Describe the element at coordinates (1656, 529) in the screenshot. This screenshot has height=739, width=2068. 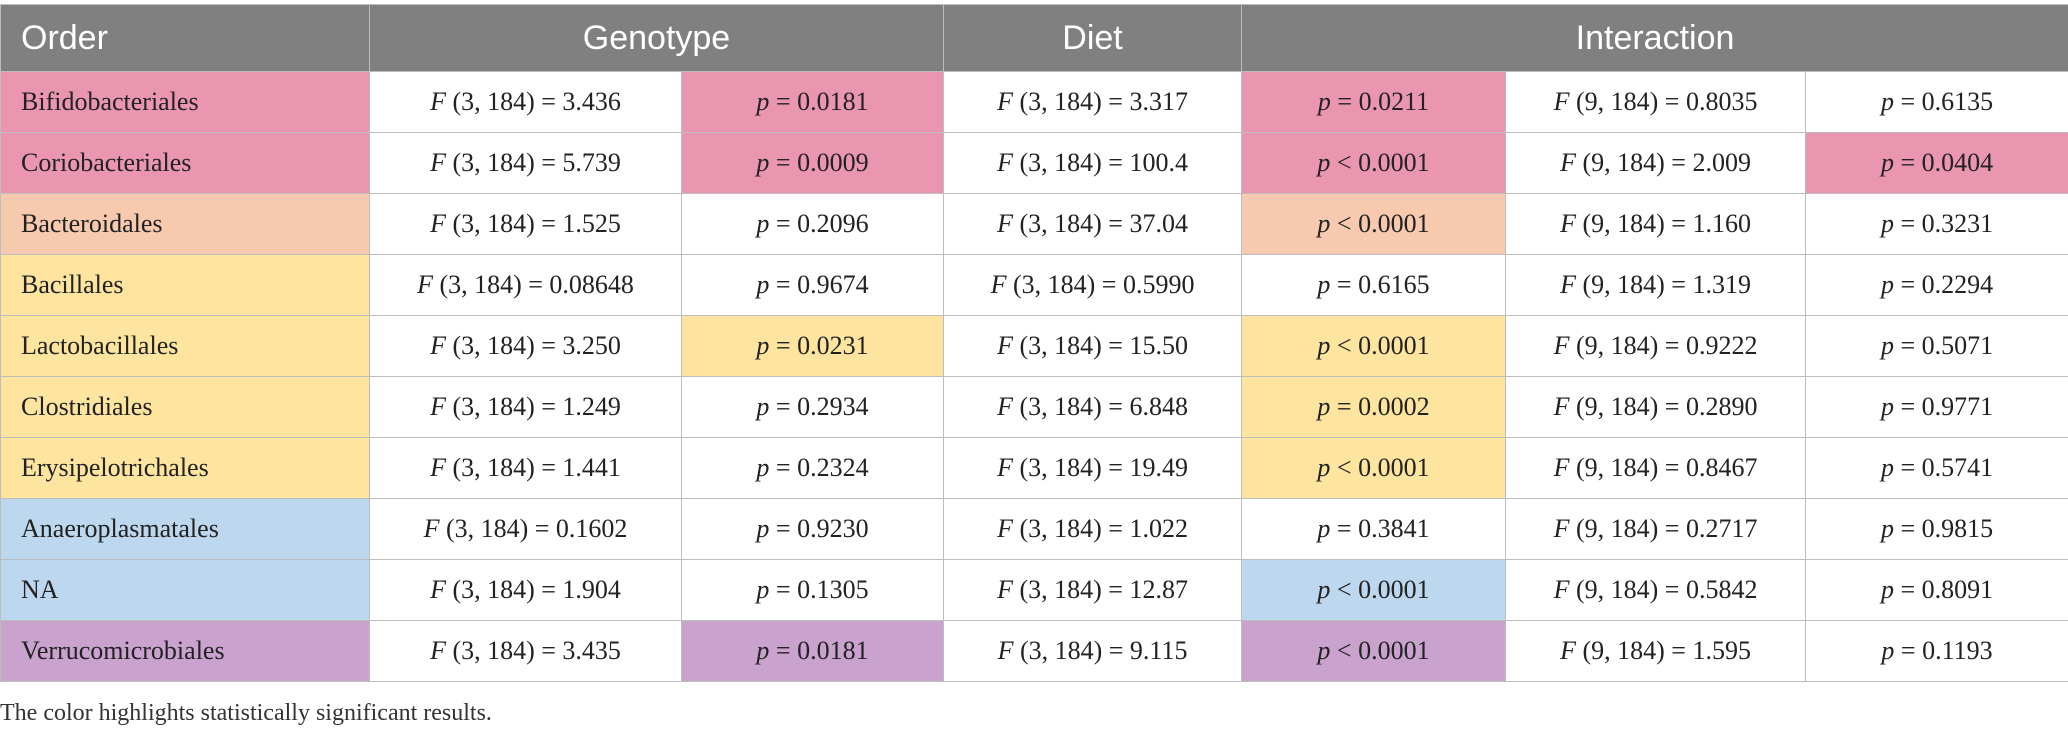
I see `interaction-f-cell: F (9, 184) = 0.2717` at that location.